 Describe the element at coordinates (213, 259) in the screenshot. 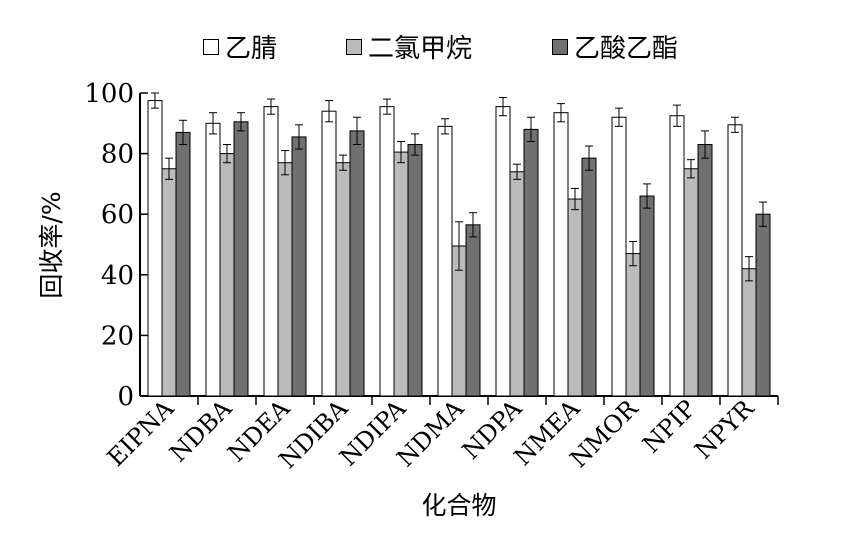

I see `bar-0-ndba` at that location.